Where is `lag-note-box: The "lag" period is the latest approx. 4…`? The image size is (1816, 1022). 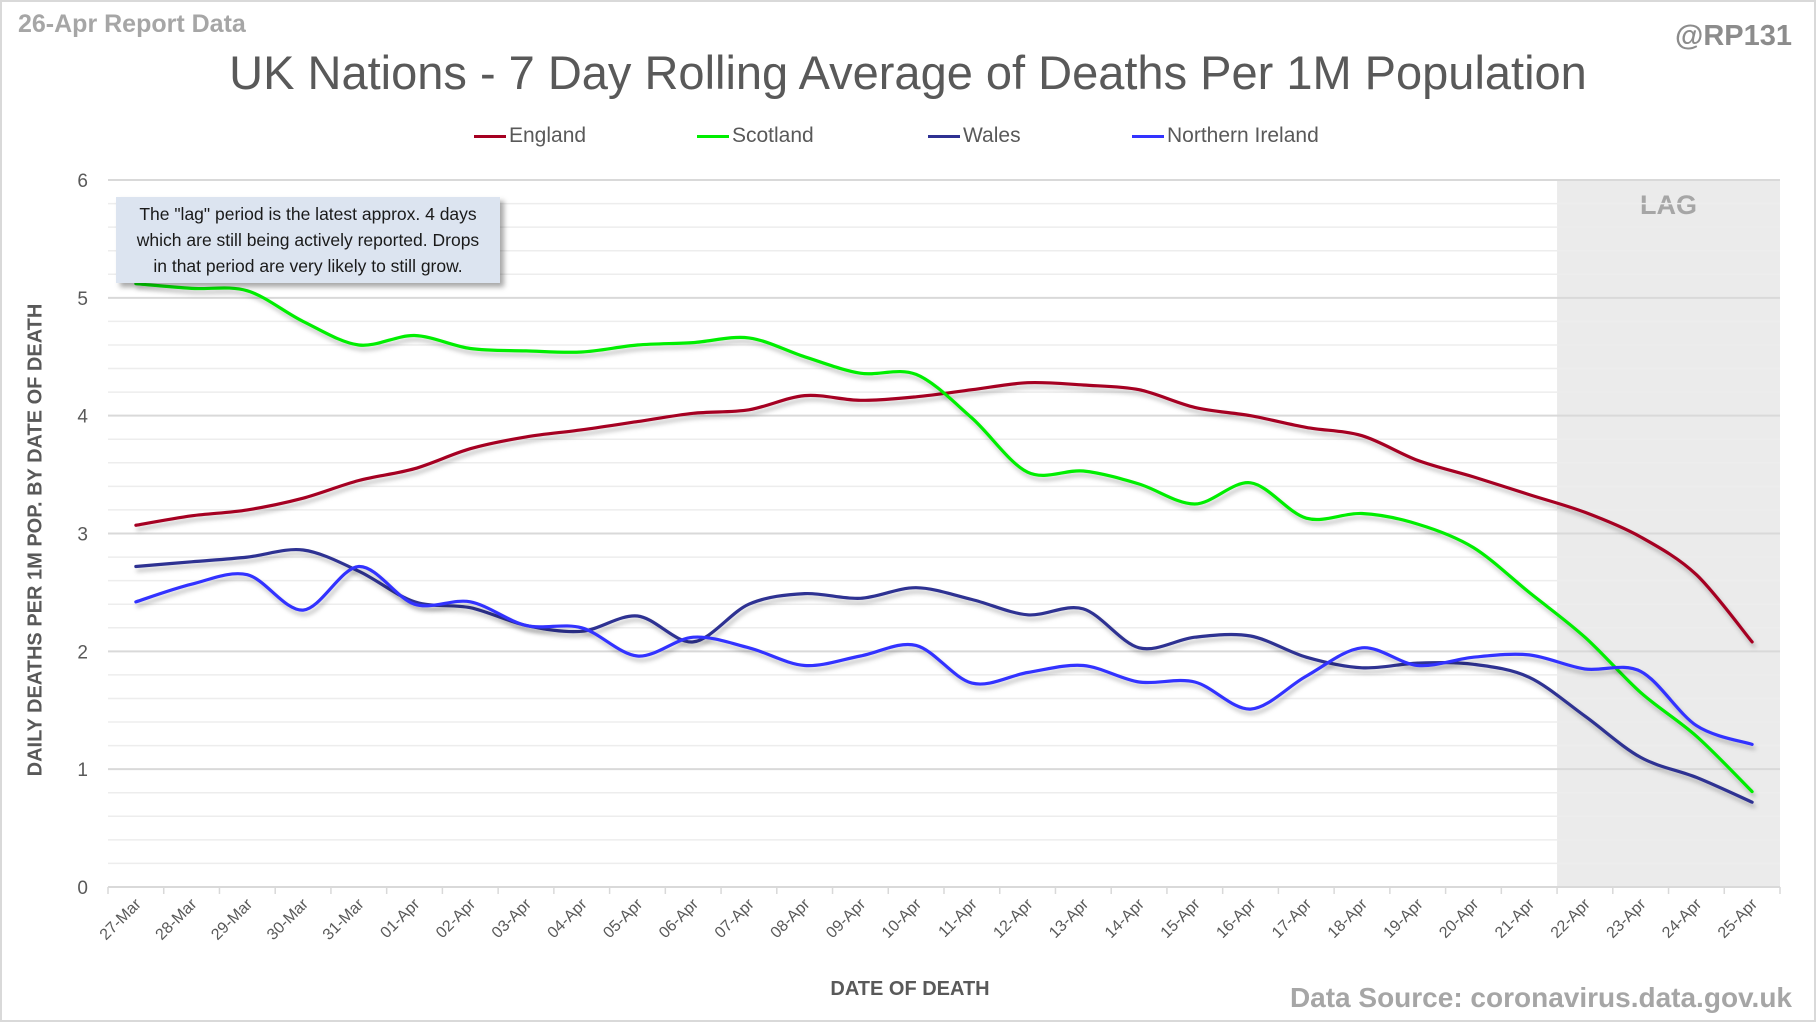 lag-note-box: The "lag" period is the latest approx. 4… is located at coordinates (308, 240).